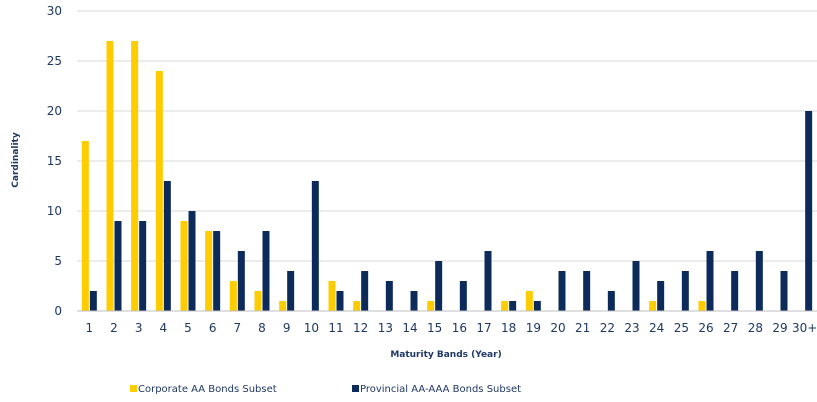 This screenshot has width=817, height=402. I want to click on x-tick-label: 18, so click(508, 328).